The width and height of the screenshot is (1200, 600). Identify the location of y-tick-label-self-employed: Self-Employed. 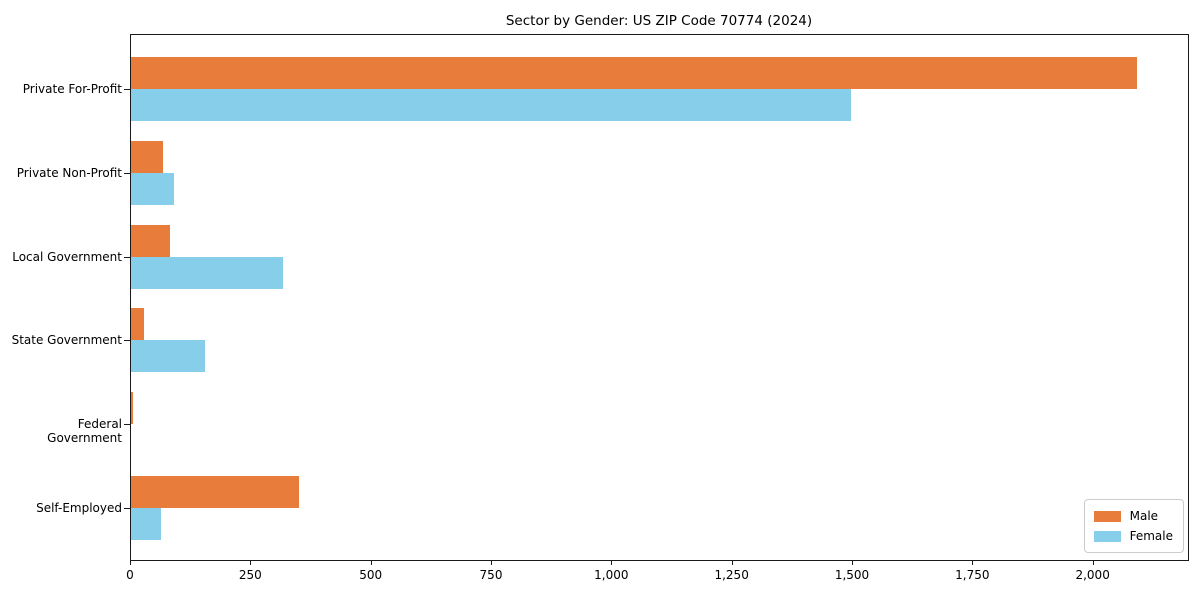
(79, 508).